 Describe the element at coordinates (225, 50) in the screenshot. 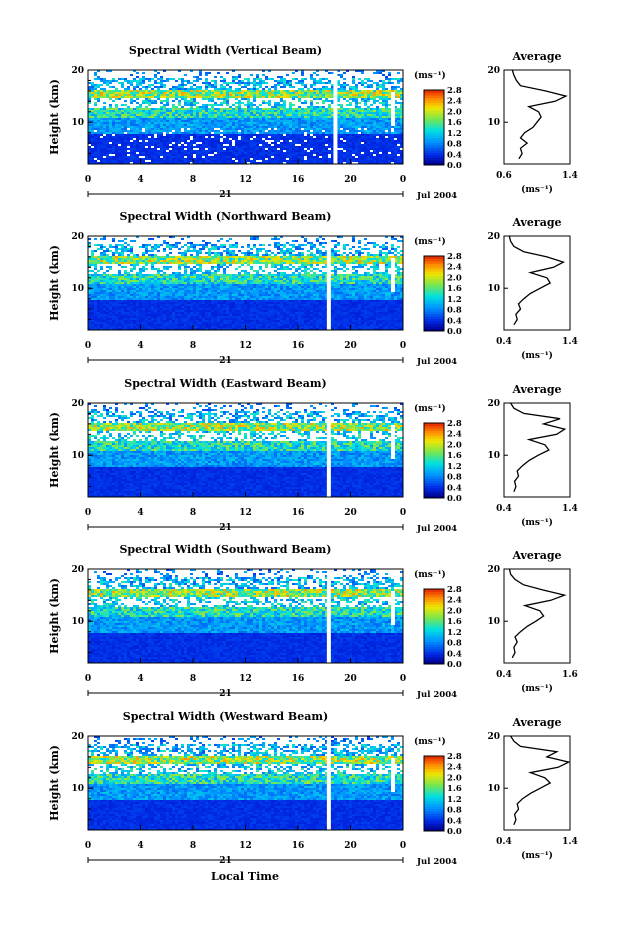

I see `chart-title: Spectral Width (Vertical Beam)` at that location.